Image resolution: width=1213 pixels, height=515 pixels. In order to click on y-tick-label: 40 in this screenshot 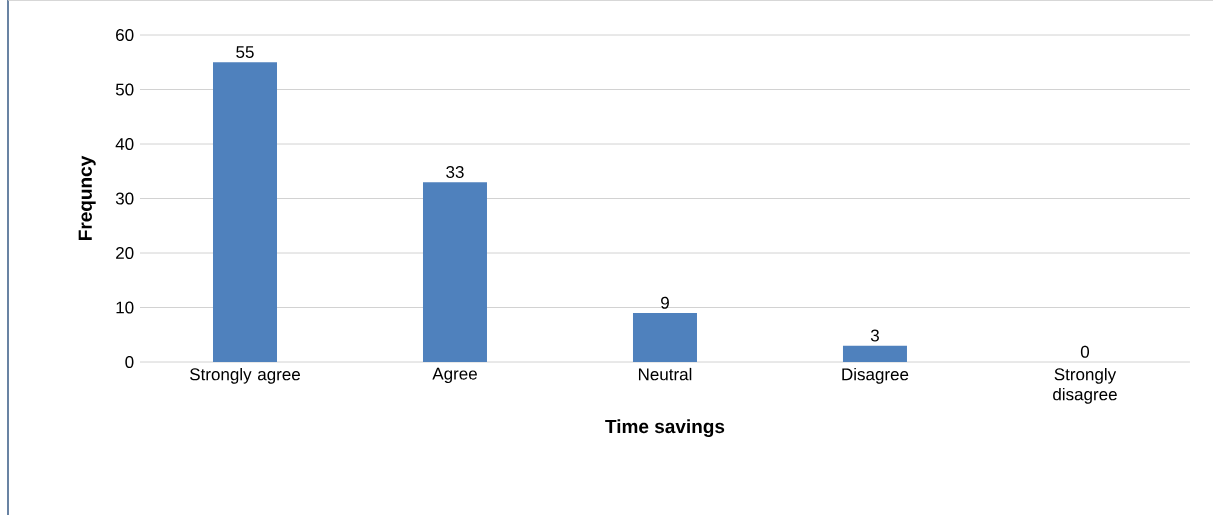, I will do `click(124, 144)`.